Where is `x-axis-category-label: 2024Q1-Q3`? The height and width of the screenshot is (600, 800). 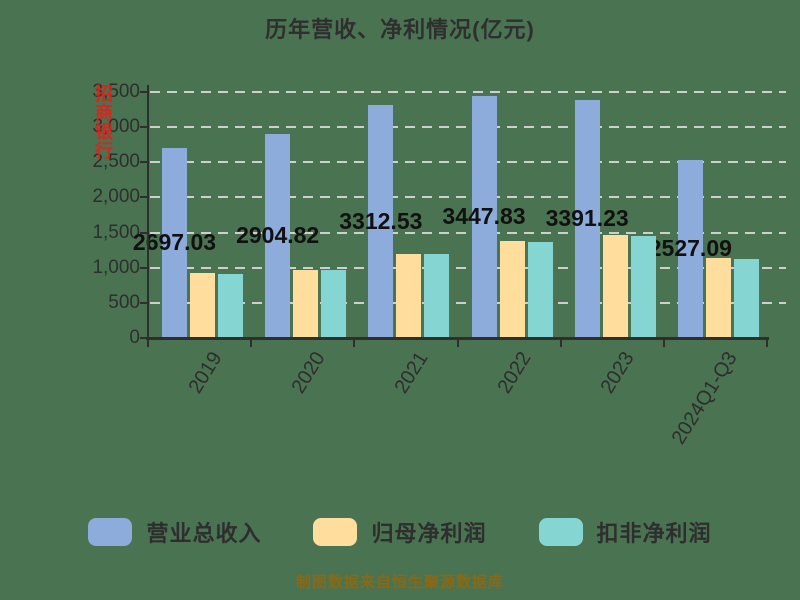 x-axis-category-label: 2024Q1-Q3 is located at coordinates (705, 398).